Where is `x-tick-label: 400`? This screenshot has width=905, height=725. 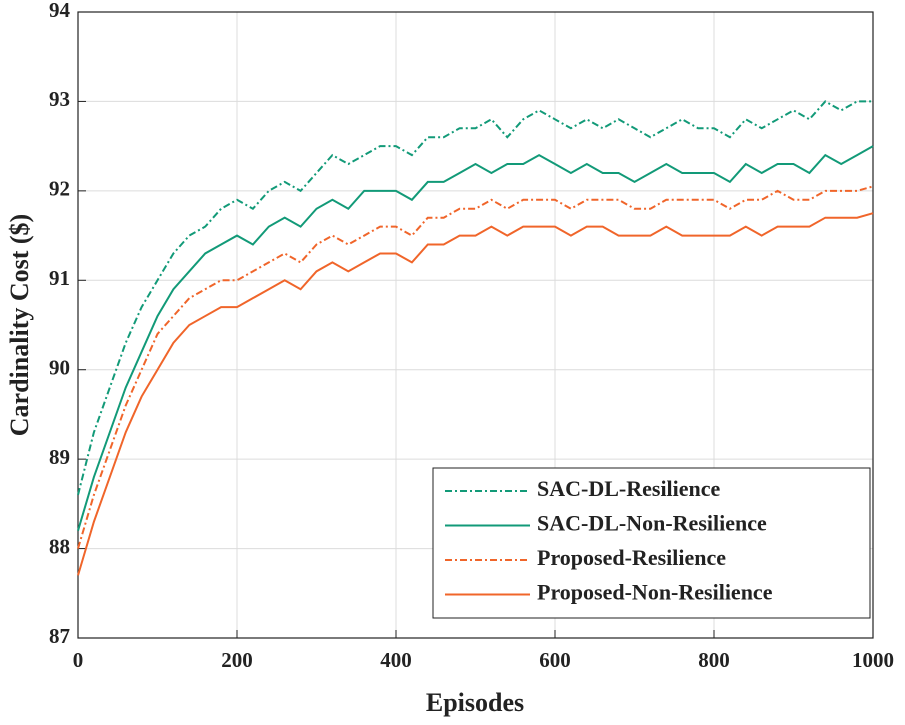
x-tick-label: 400 is located at coordinates (396, 660).